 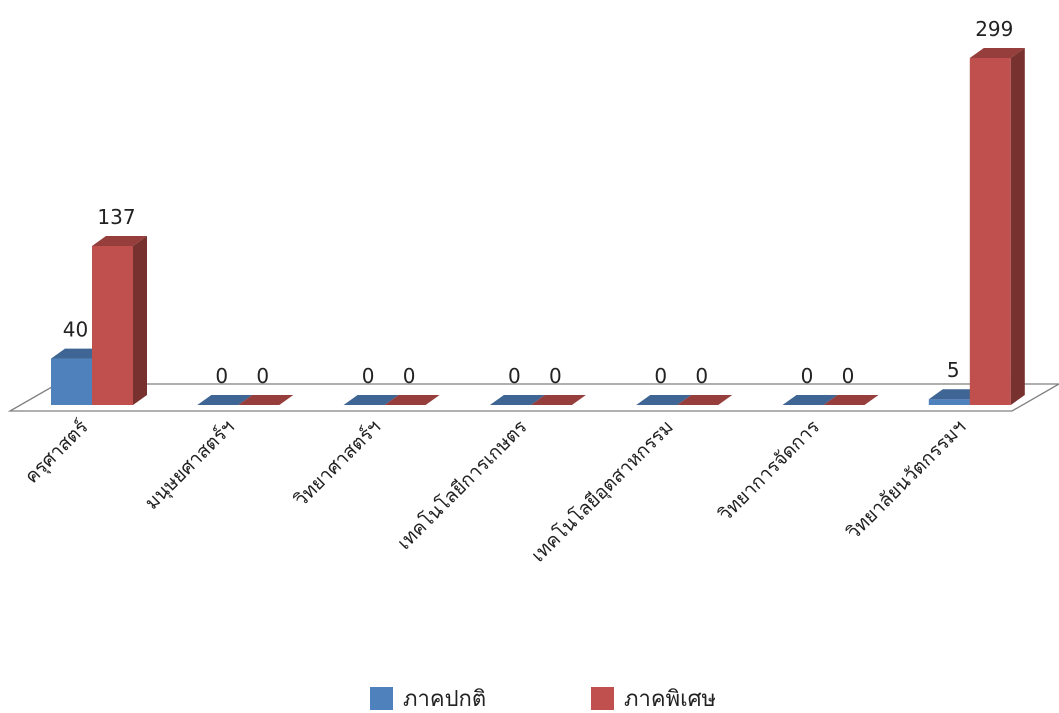 I want to click on data-label: 299, so click(x=994, y=29).